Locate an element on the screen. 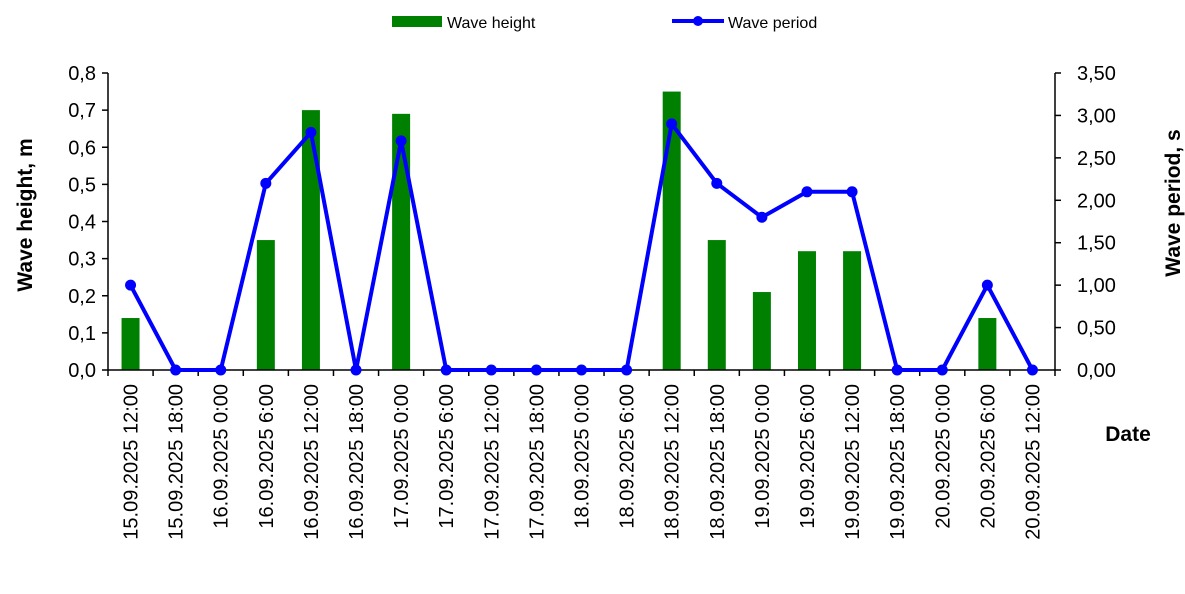 The height and width of the screenshot is (594, 1185). x-tick-label: 16.09.2025 18:00 is located at coordinates (357, 462).